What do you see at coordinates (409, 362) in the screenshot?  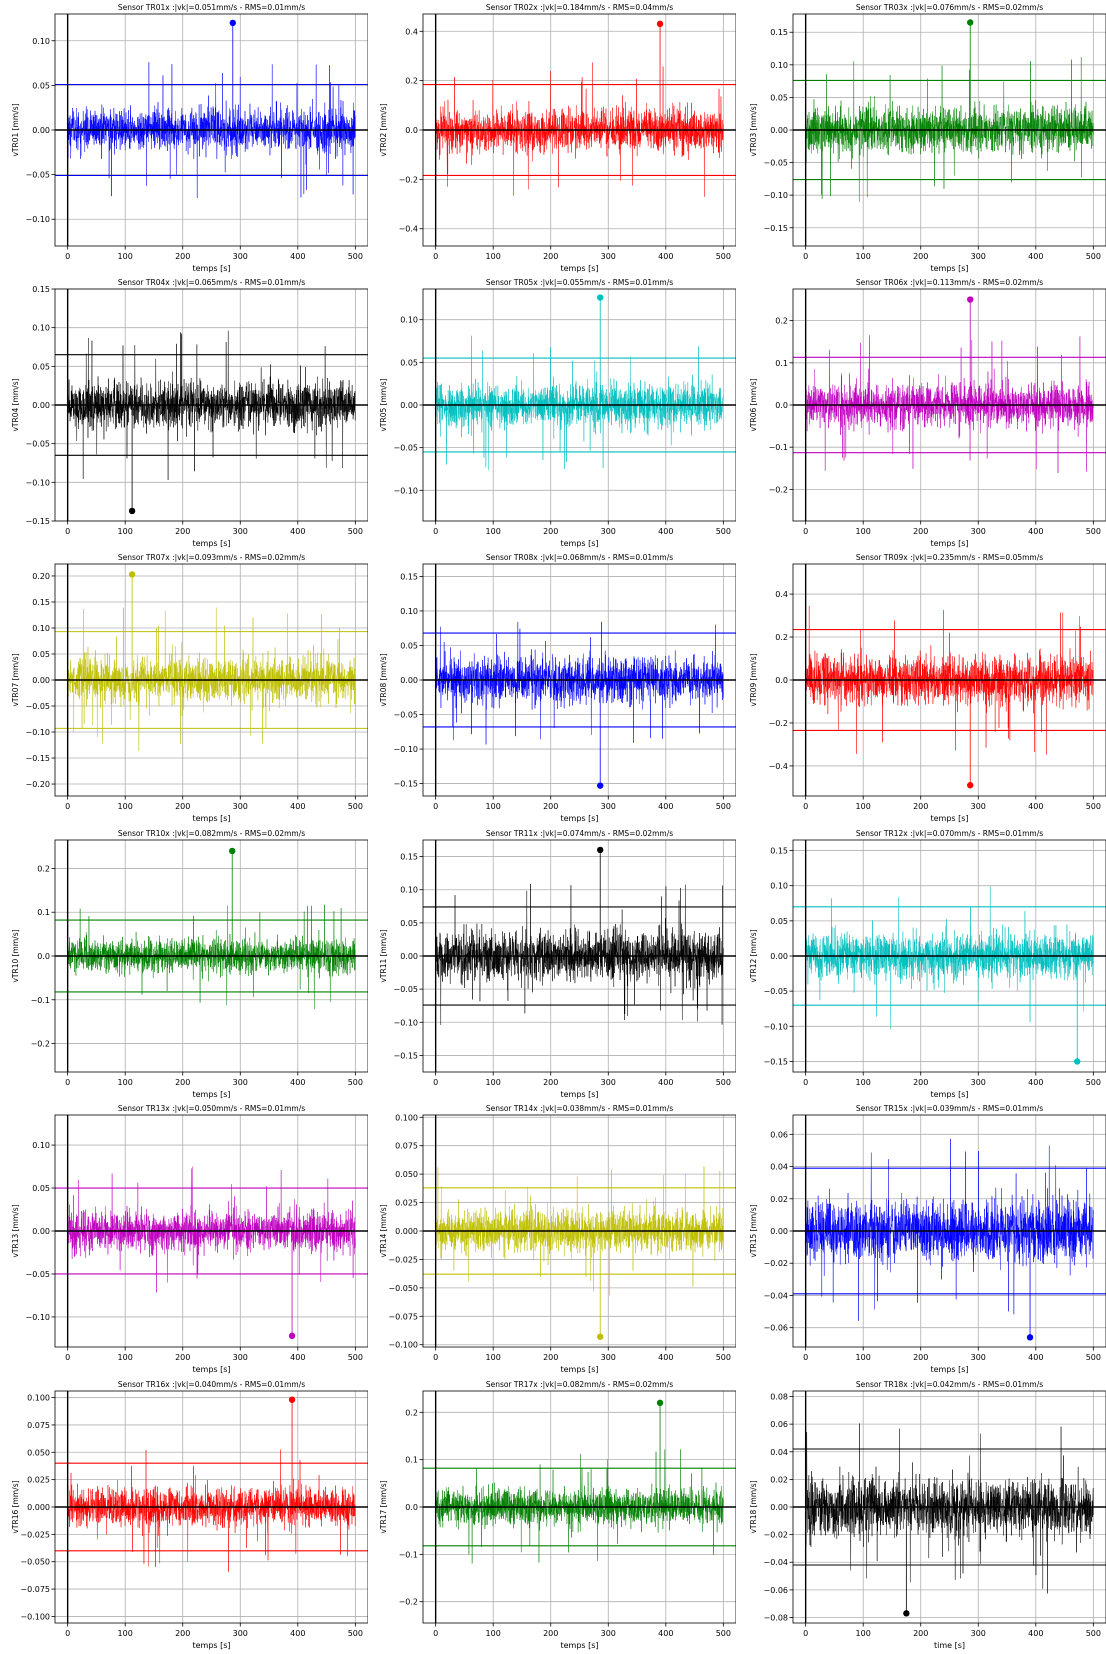 I see `y-tick-label: 0.05` at bounding box center [409, 362].